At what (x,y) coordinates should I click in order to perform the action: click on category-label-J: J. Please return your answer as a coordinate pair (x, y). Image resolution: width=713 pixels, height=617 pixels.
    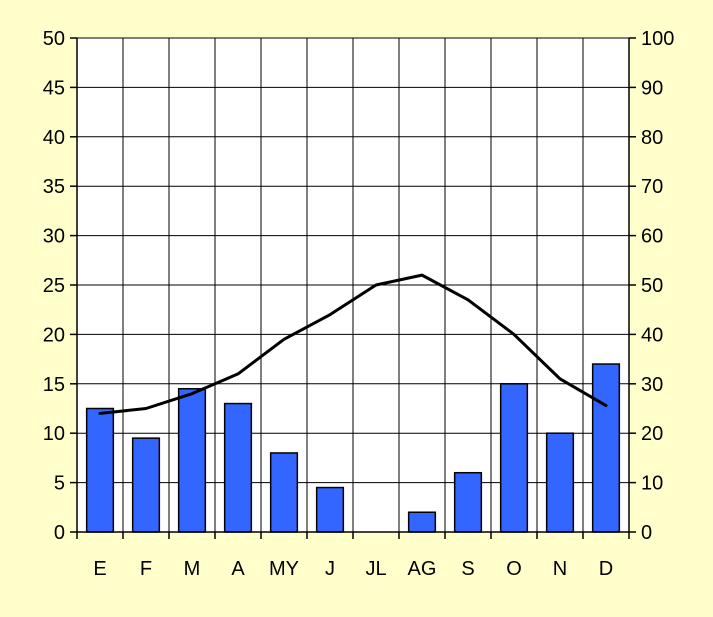
    Looking at the image, I should click on (330, 569).